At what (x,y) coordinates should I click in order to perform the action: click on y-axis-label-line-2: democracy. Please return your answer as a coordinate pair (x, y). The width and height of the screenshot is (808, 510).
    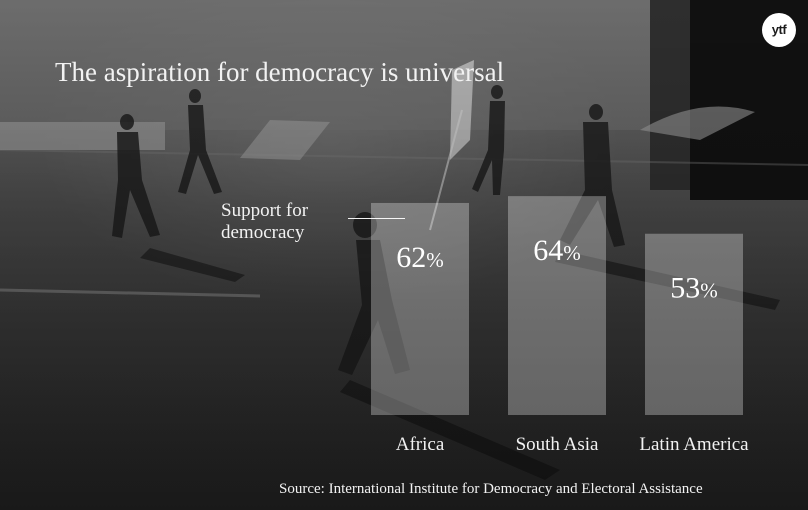
    Looking at the image, I should click on (263, 232).